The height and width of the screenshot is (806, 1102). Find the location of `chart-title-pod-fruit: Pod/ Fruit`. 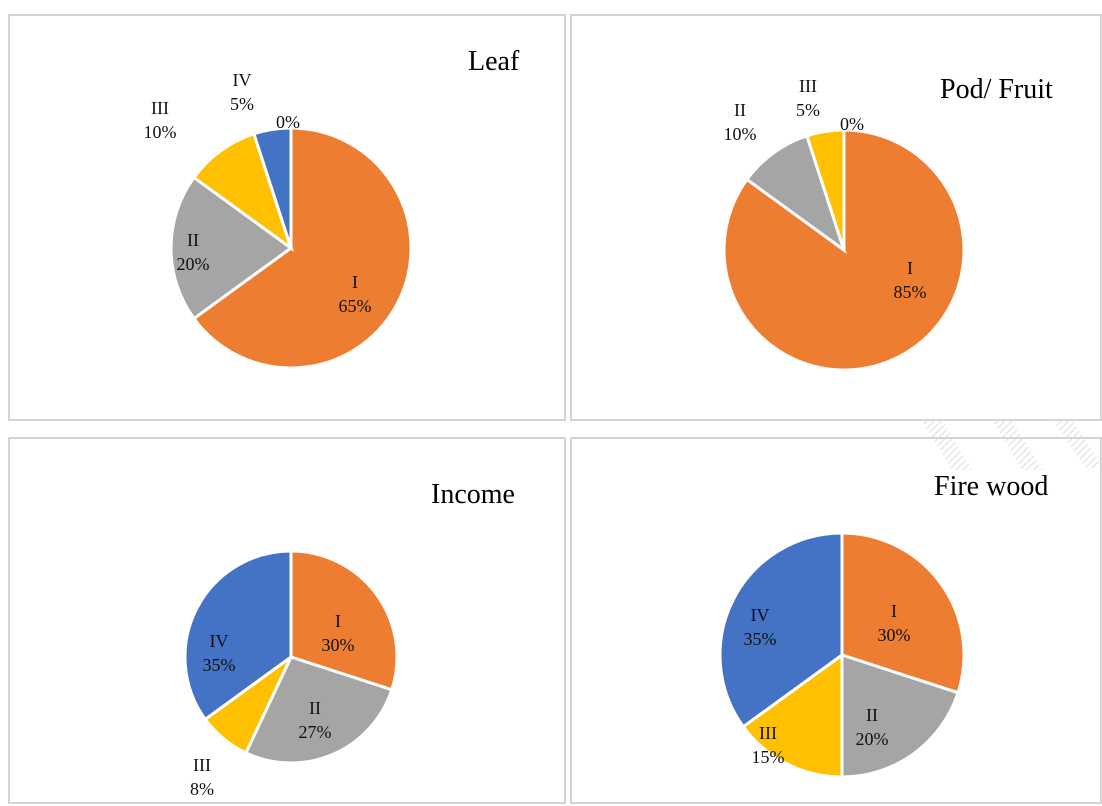

chart-title-pod-fruit: Pod/ Fruit is located at coordinates (996, 89).